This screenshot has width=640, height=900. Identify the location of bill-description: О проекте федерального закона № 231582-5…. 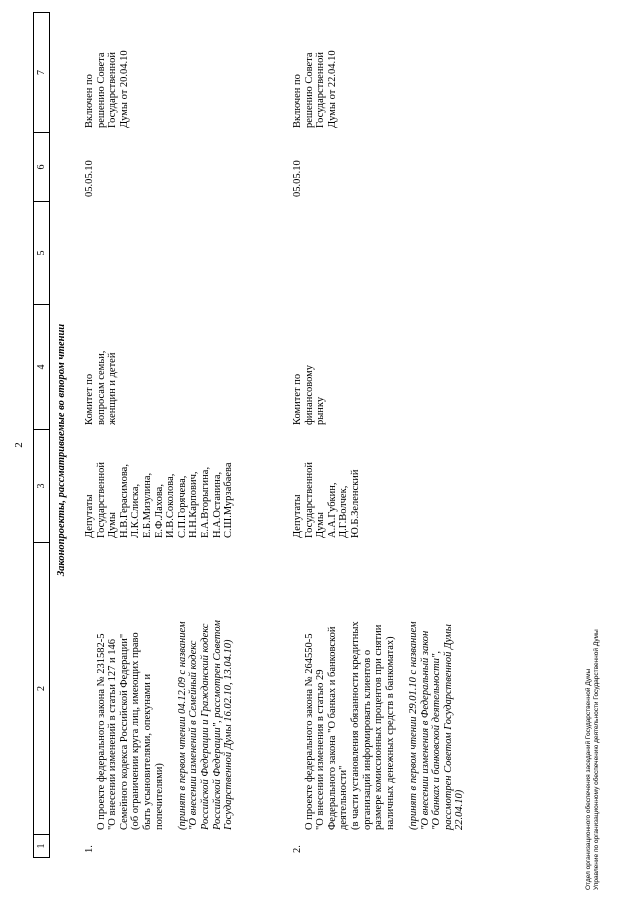
(130, 731).